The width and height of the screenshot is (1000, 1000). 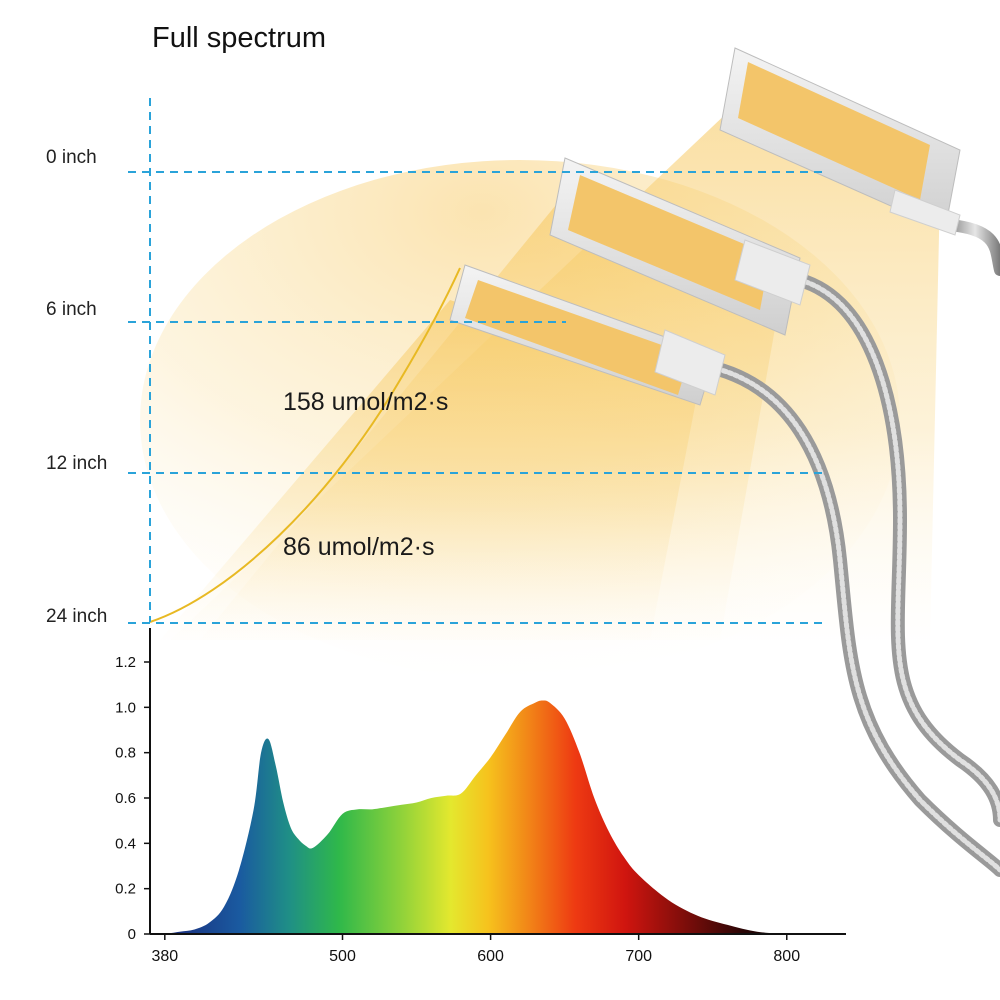 What do you see at coordinates (164, 956) in the screenshot?
I see `x-tick-label: 380` at bounding box center [164, 956].